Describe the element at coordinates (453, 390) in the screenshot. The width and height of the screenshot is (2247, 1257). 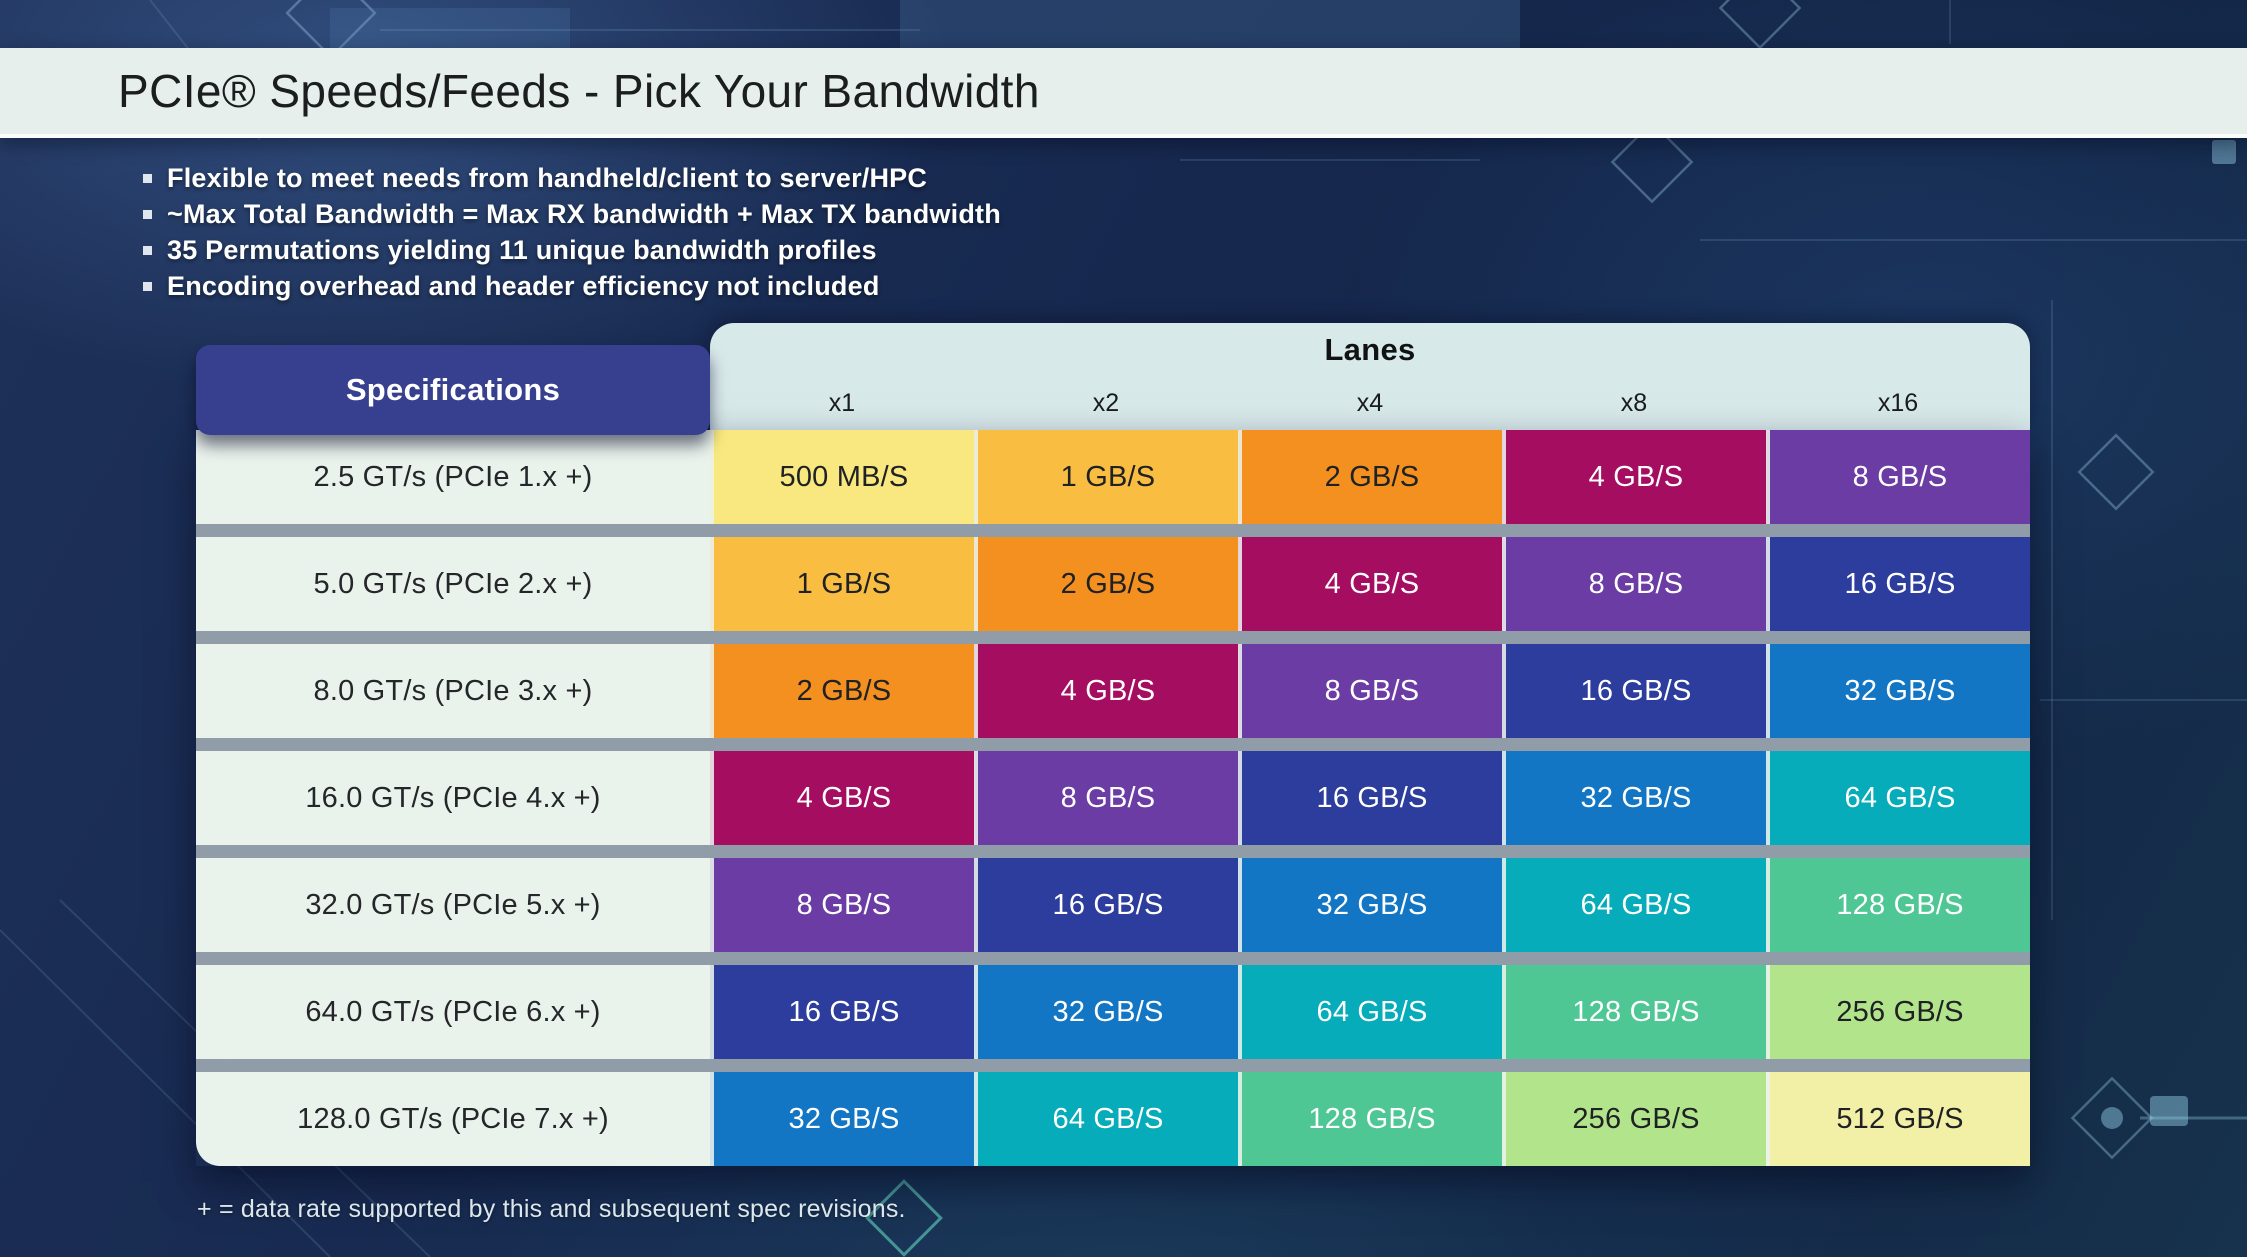
I see `specifications-header: Specifications` at that location.